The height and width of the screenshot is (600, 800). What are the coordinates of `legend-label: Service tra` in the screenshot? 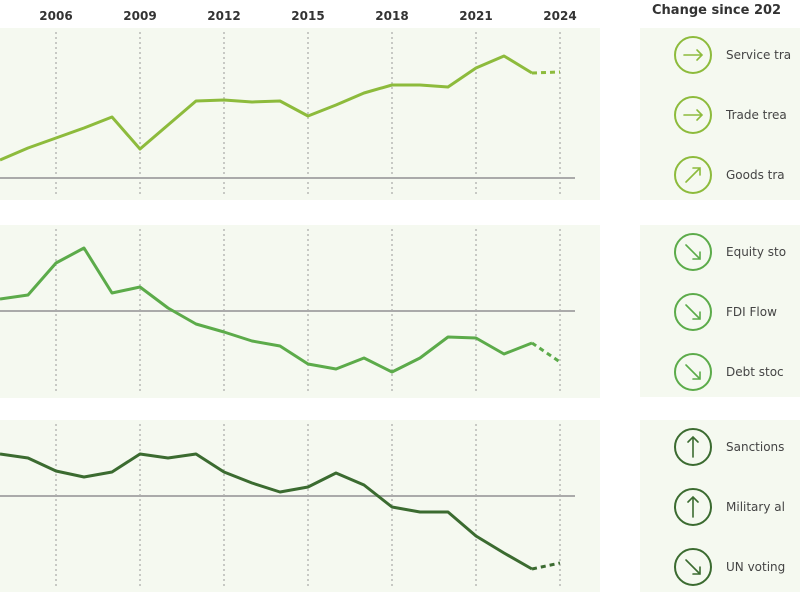 It's located at (759, 55).